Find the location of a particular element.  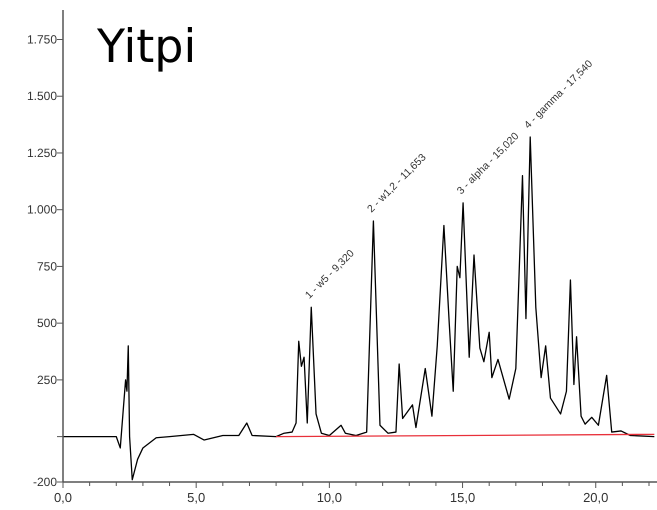

chart-title: Yitpi is located at coordinates (146, 46).